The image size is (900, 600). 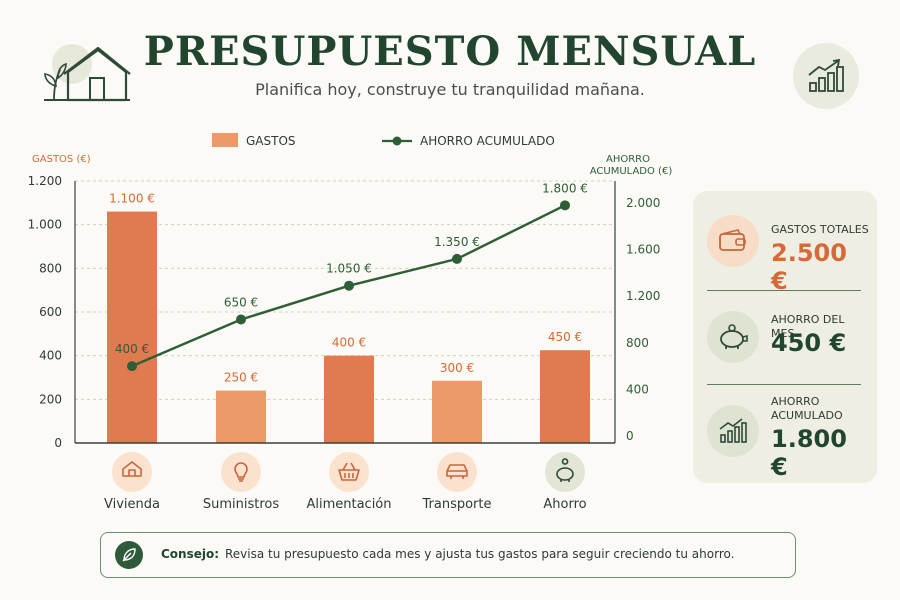 What do you see at coordinates (58, 443) in the screenshot?
I see `y-left-tick-label: 0` at bounding box center [58, 443].